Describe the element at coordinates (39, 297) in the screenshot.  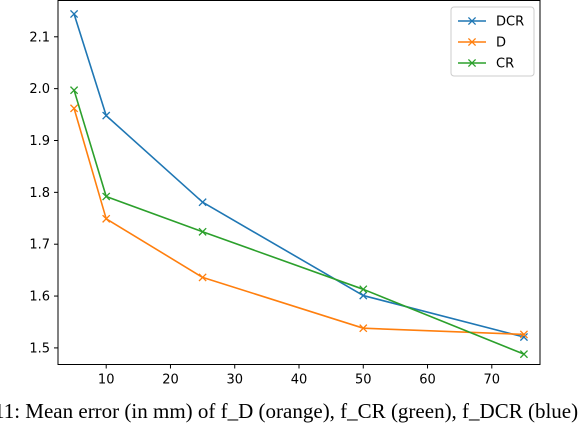
I see `y-tick-label: 1.6` at that location.